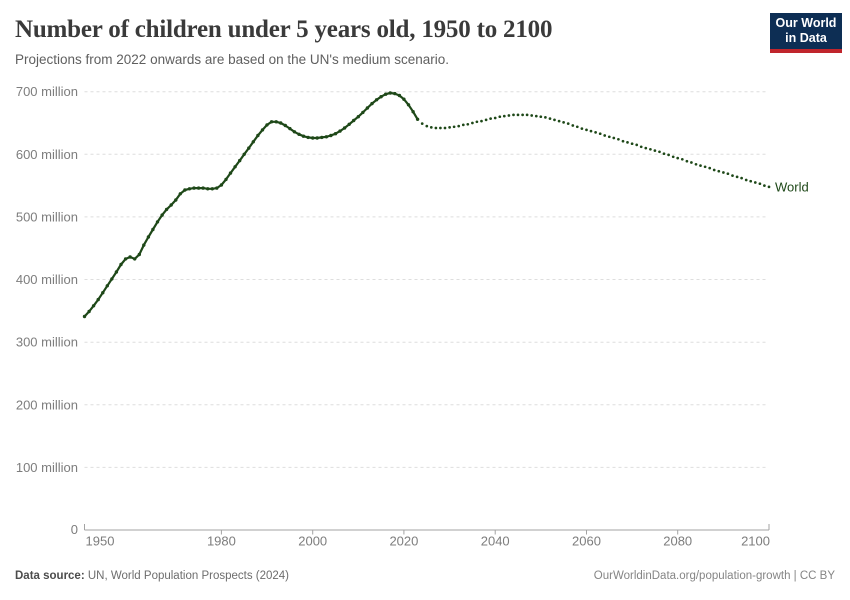 This screenshot has width=850, height=600. I want to click on y-axis-zero-label: 0, so click(74, 529).